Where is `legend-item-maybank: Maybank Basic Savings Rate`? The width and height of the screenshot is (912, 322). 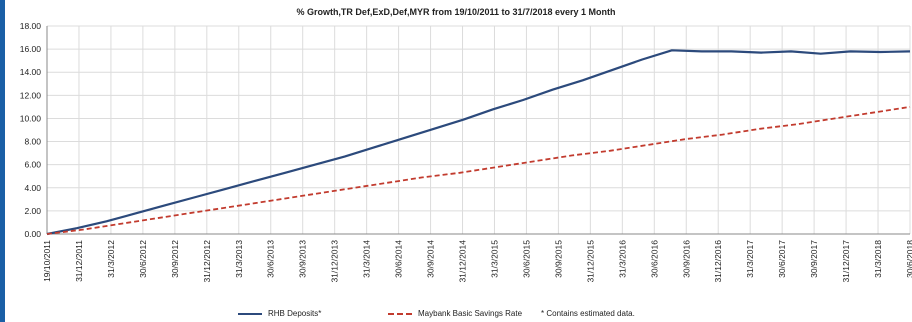 legend-item-maybank: Maybank Basic Savings Rate is located at coordinates (455, 313).